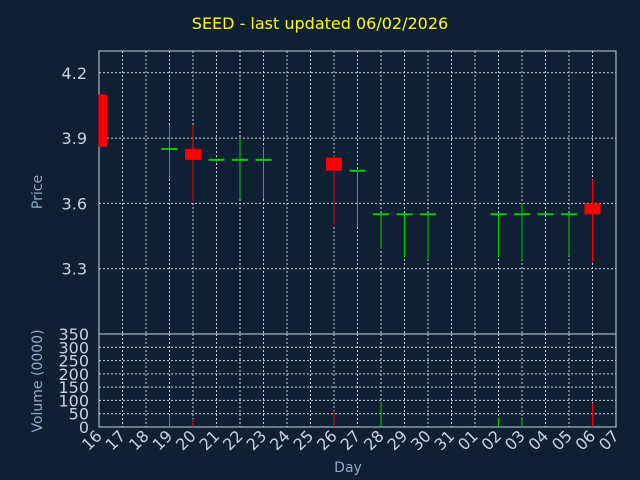 This screenshot has width=640, height=480. Describe the element at coordinates (73, 334) in the screenshot. I see `volume-tick-label: 350` at that location.